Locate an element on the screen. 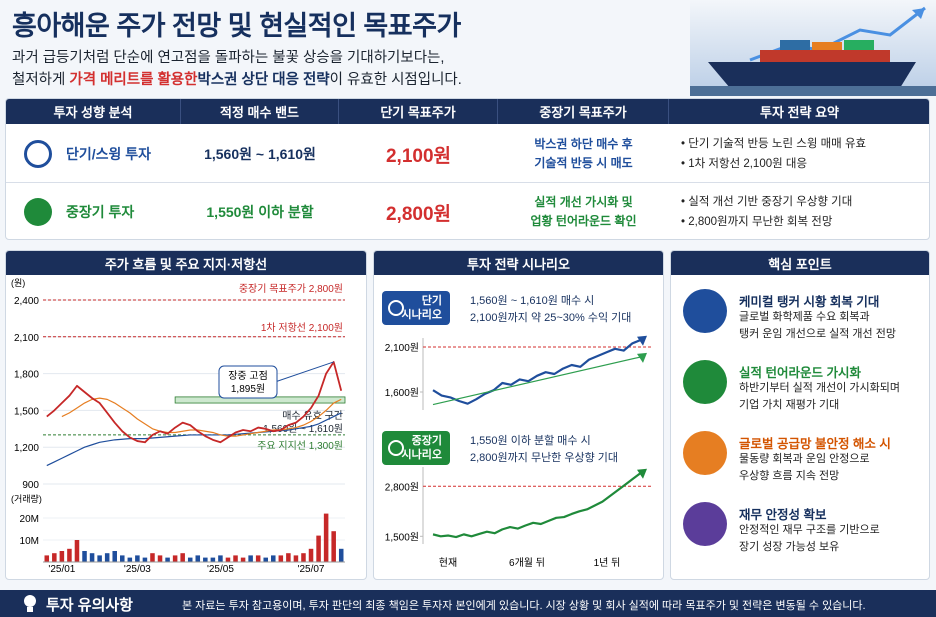 The image size is (936, 617). y-tick-label: 1,600원 is located at coordinates (402, 393).